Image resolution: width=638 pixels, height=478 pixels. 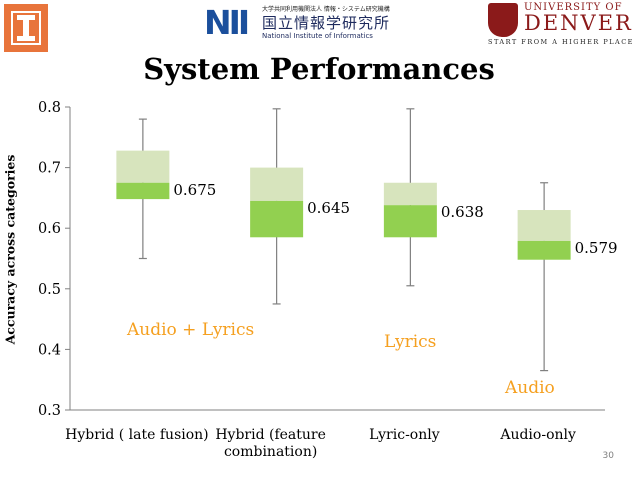 I want to click on y-tick-label: 0.6, so click(x=49, y=229).